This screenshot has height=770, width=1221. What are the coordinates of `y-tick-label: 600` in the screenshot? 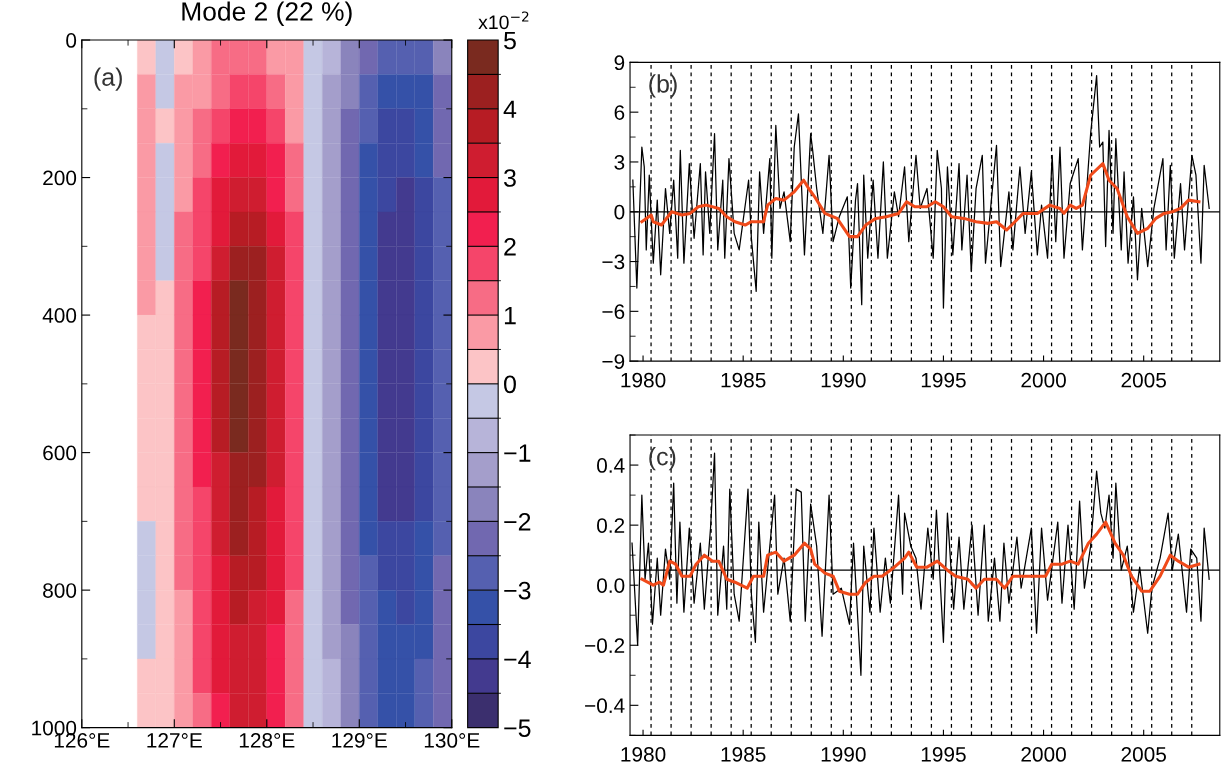 It's located at (60, 453).